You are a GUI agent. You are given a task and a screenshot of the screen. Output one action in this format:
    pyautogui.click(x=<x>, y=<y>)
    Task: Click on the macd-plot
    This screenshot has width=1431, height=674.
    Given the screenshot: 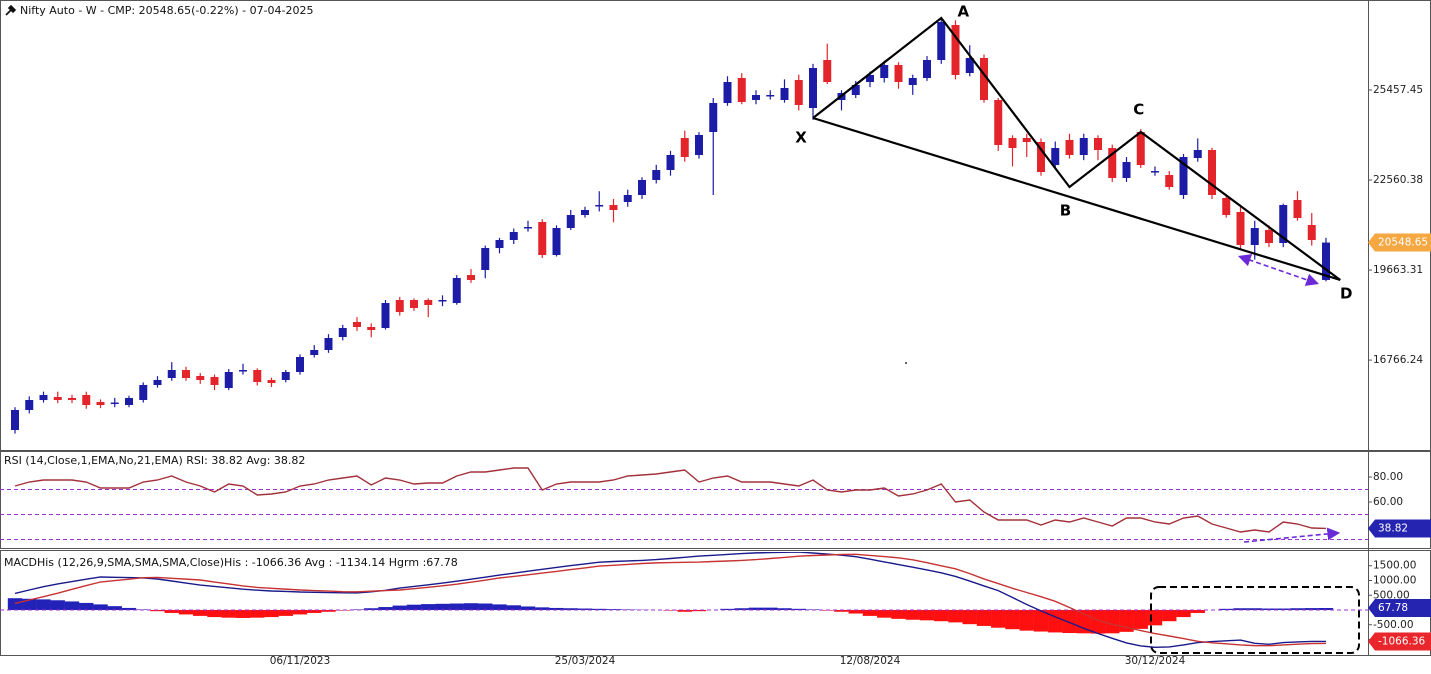 What is the action you would take?
    pyautogui.click(x=684, y=600)
    